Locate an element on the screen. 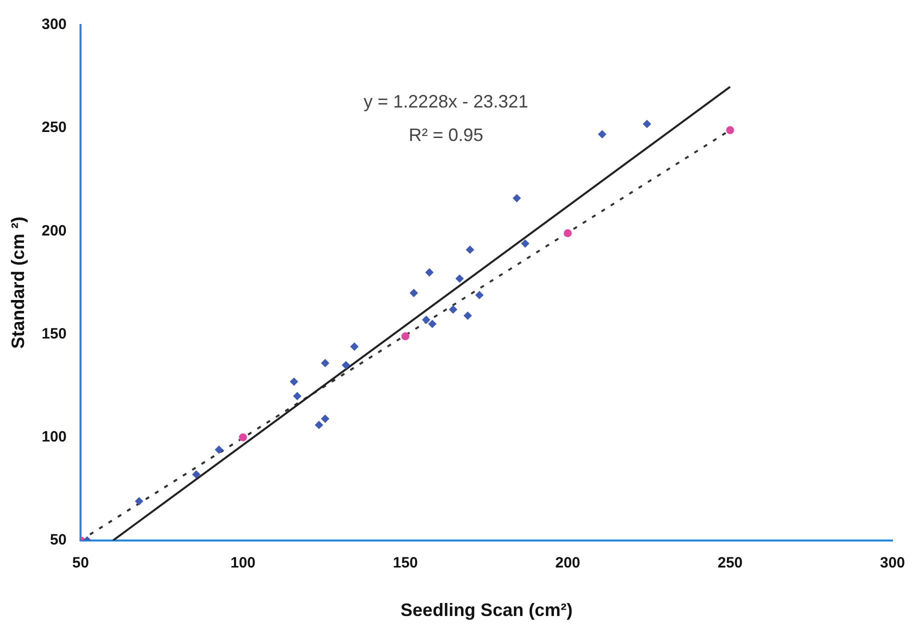 The width and height of the screenshot is (923, 635). y-tick-label: 200 is located at coordinates (54, 231).